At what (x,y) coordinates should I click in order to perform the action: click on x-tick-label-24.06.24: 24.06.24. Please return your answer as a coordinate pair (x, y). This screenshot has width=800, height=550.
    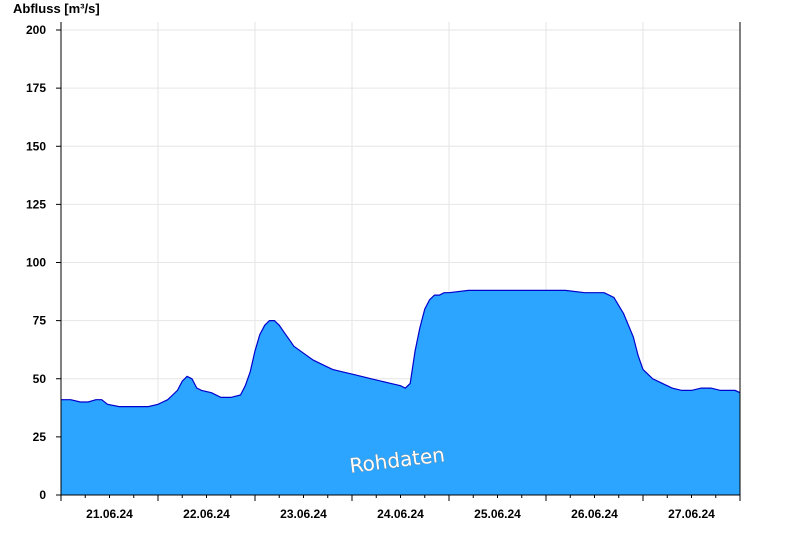
    Looking at the image, I should click on (400, 514).